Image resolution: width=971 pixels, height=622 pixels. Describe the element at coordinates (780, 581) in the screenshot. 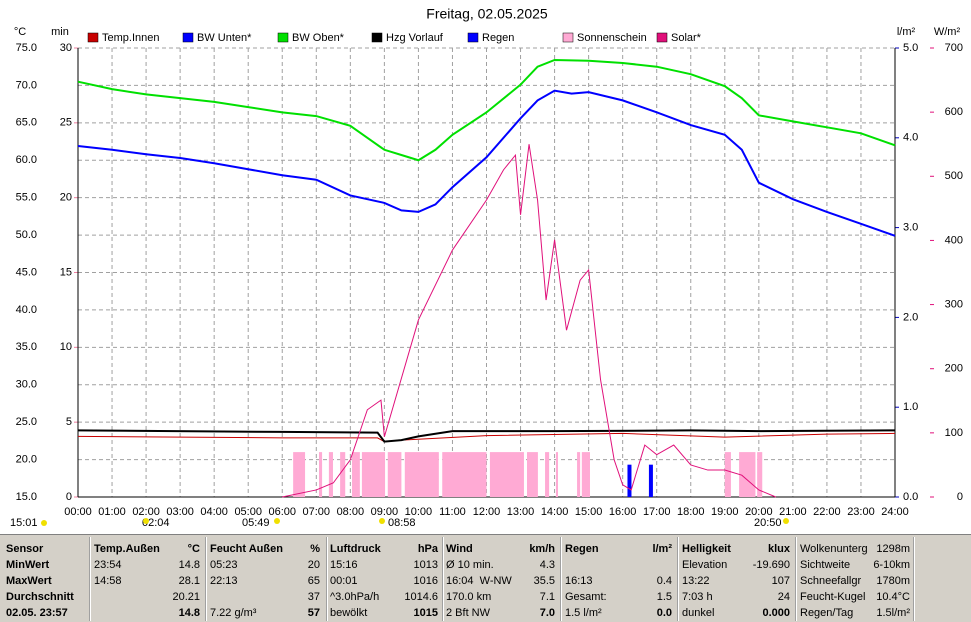

I see `table-cell: 107` at that location.